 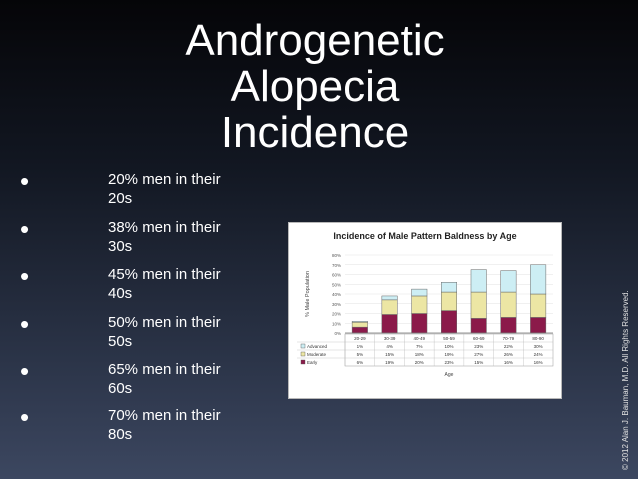 What do you see at coordinates (449, 338) in the screenshot?
I see `x-tick-label: 50-59` at bounding box center [449, 338].